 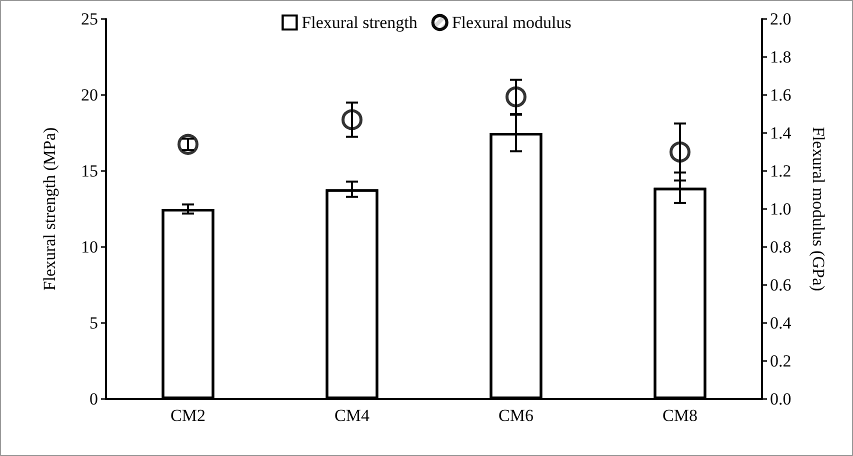 What do you see at coordinates (352, 415) in the screenshot?
I see `x-tick-label: CM4` at bounding box center [352, 415].